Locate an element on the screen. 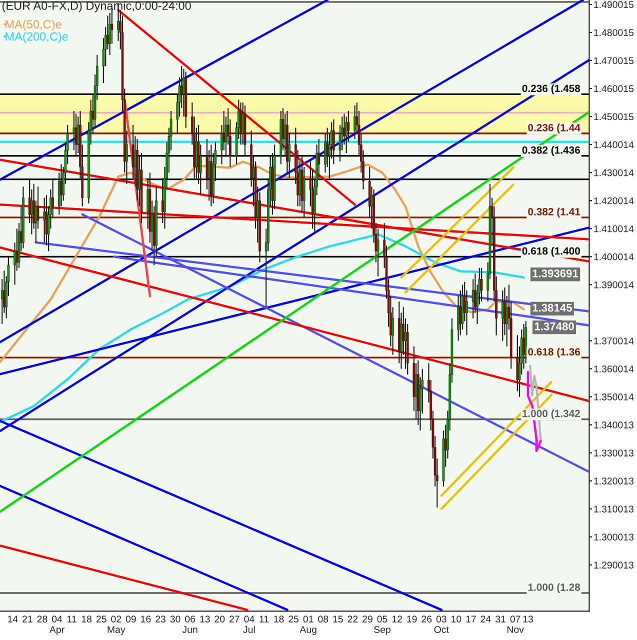 The height and width of the screenshot is (640, 637). y-tick-label: 1.390014 is located at coordinates (614, 284).